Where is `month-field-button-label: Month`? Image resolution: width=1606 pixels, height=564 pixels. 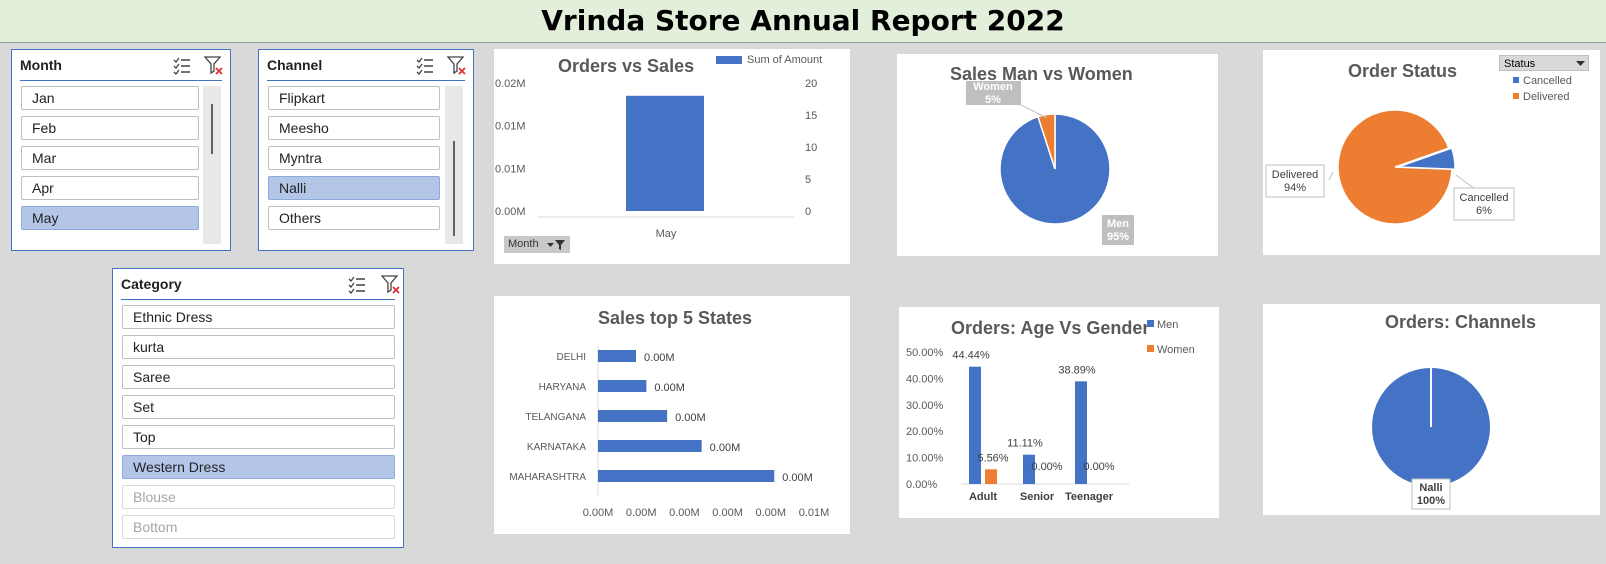 month-field-button-label: Month is located at coordinates (523, 244).